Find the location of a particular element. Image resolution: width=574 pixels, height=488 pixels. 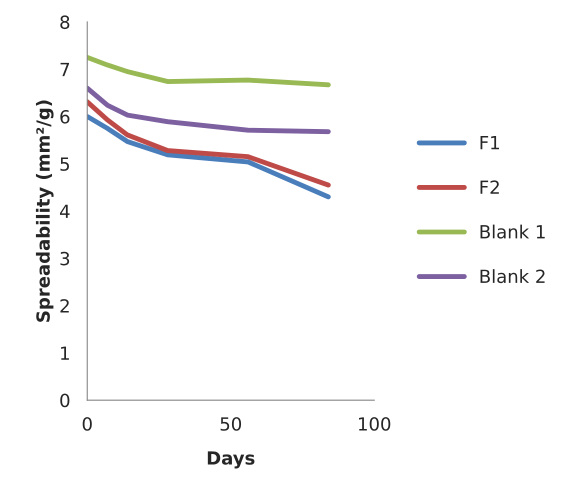

legend-label: Blank 2 is located at coordinates (512, 276).